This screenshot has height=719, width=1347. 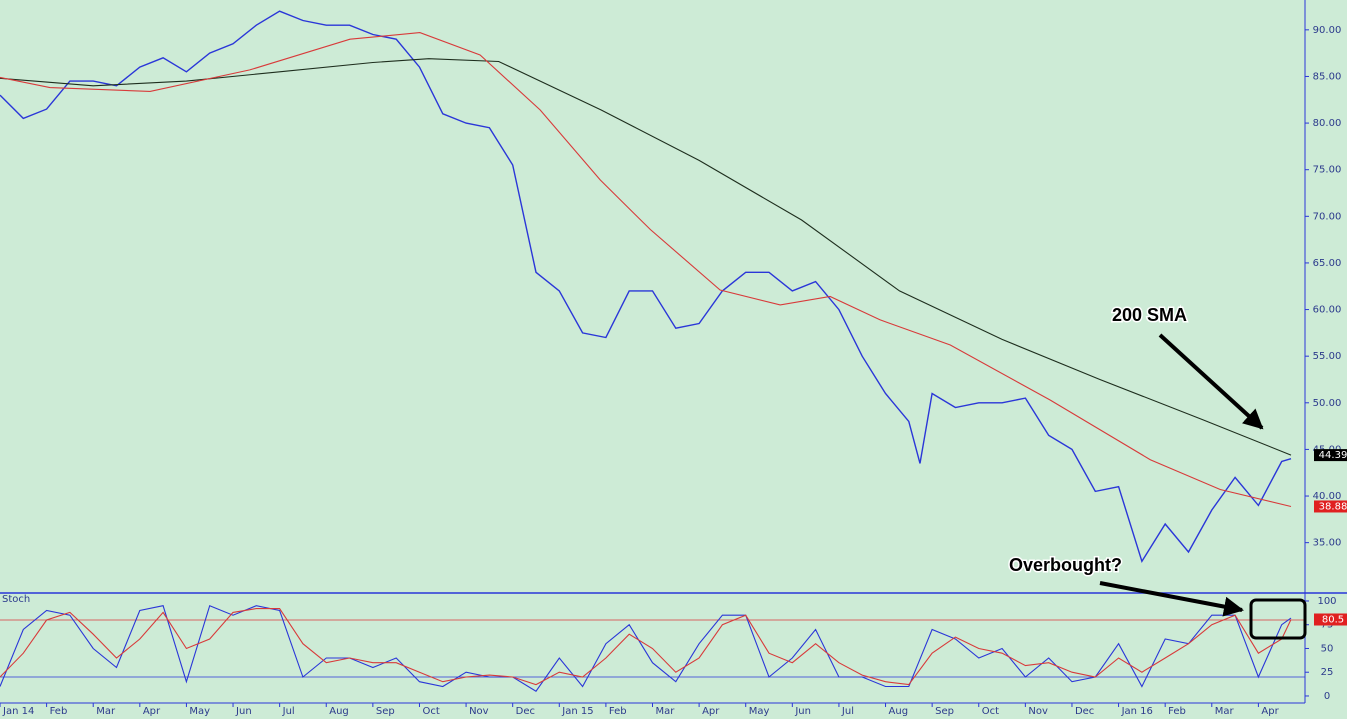 I want to click on annotation: 200 SMA, so click(x=1149, y=315).